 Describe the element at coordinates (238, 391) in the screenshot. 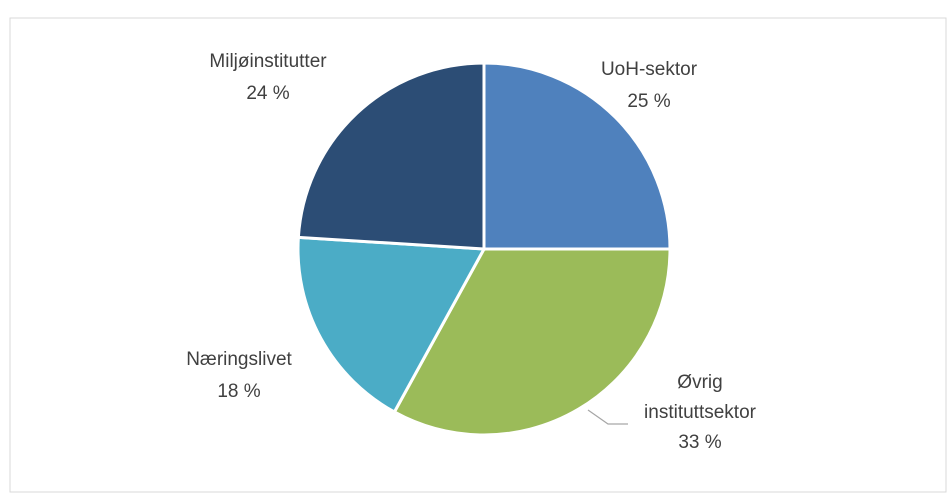

I see `slice-value-label: 18 %` at that location.